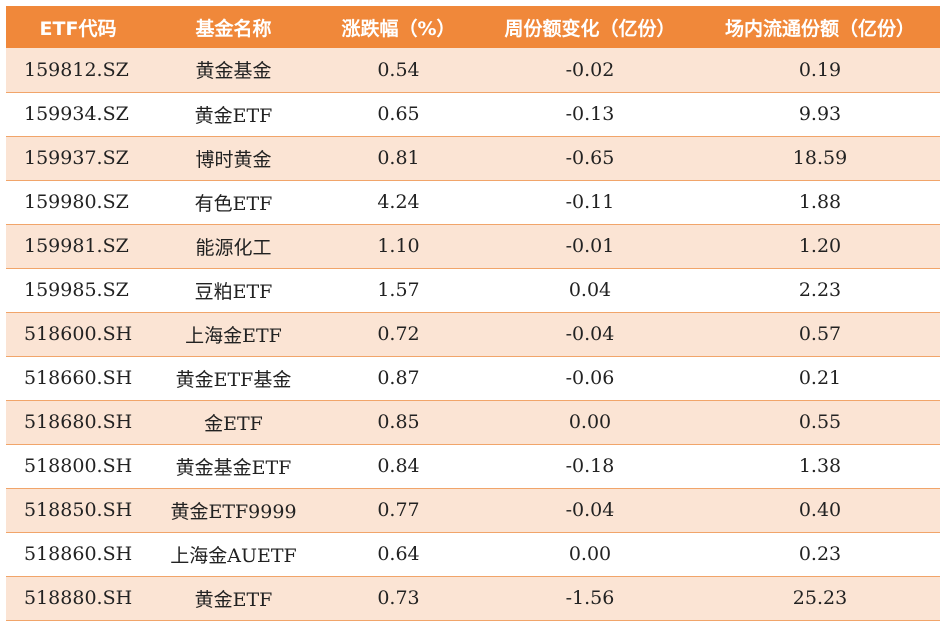 This screenshot has width=950, height=631. What do you see at coordinates (820, 334) in the screenshot?
I see `circulating-shares-cell: 0.57` at bounding box center [820, 334].